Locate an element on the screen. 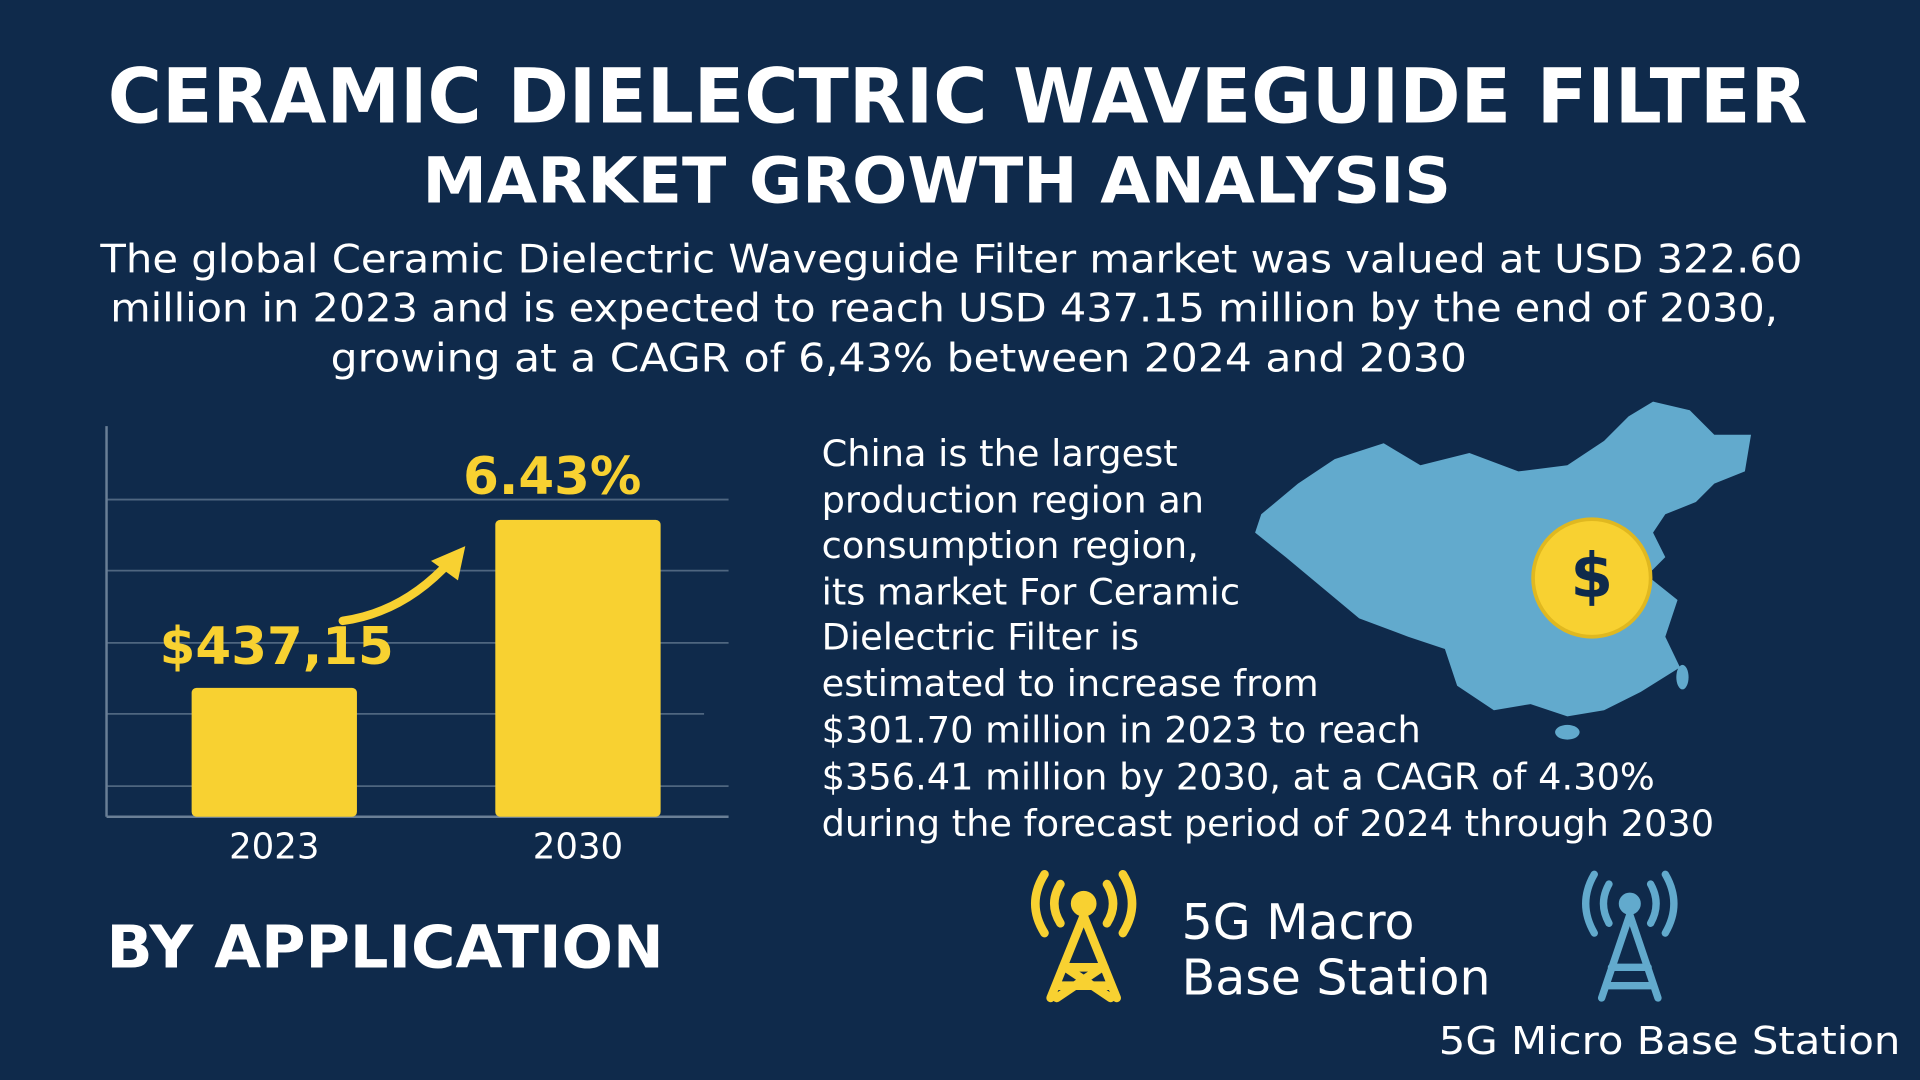 The height and width of the screenshot is (1080, 1920). map-shape is located at coordinates (1503, 559).